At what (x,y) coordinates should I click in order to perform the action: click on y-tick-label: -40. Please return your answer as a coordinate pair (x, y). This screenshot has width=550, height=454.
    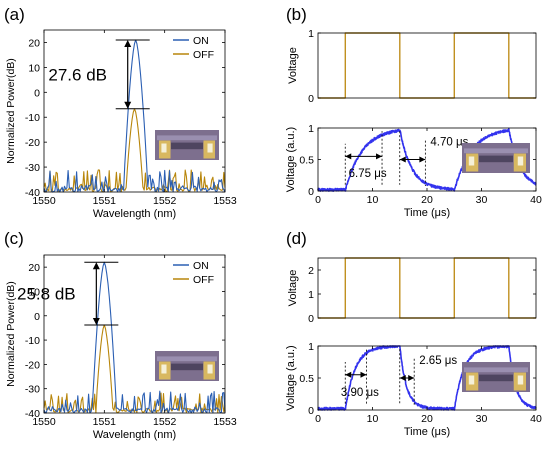
    Looking at the image, I should click on (32, 414).